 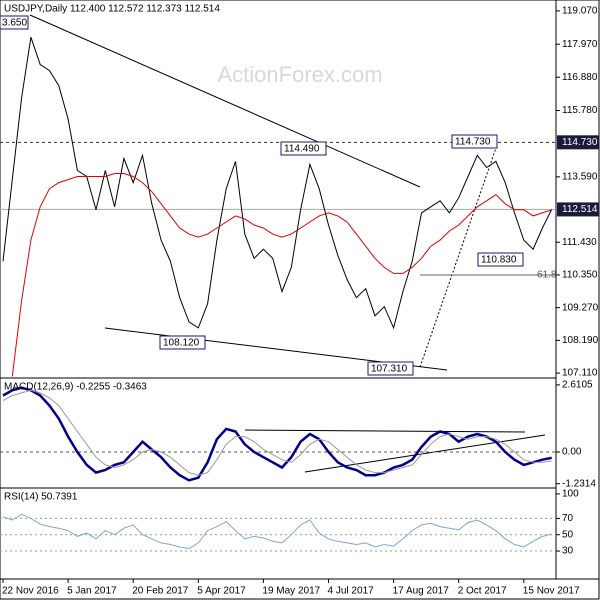 What do you see at coordinates (568, 551) in the screenshot?
I see `y-tick-label: 30` at bounding box center [568, 551].